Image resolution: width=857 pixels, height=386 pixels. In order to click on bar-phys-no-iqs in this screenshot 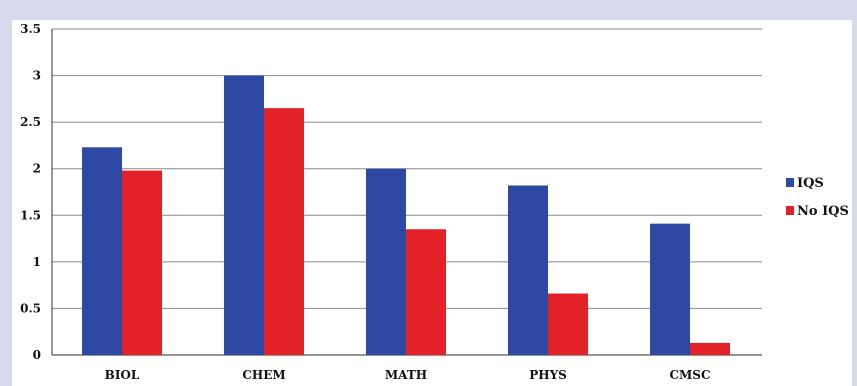, I will do `click(568, 324)`.